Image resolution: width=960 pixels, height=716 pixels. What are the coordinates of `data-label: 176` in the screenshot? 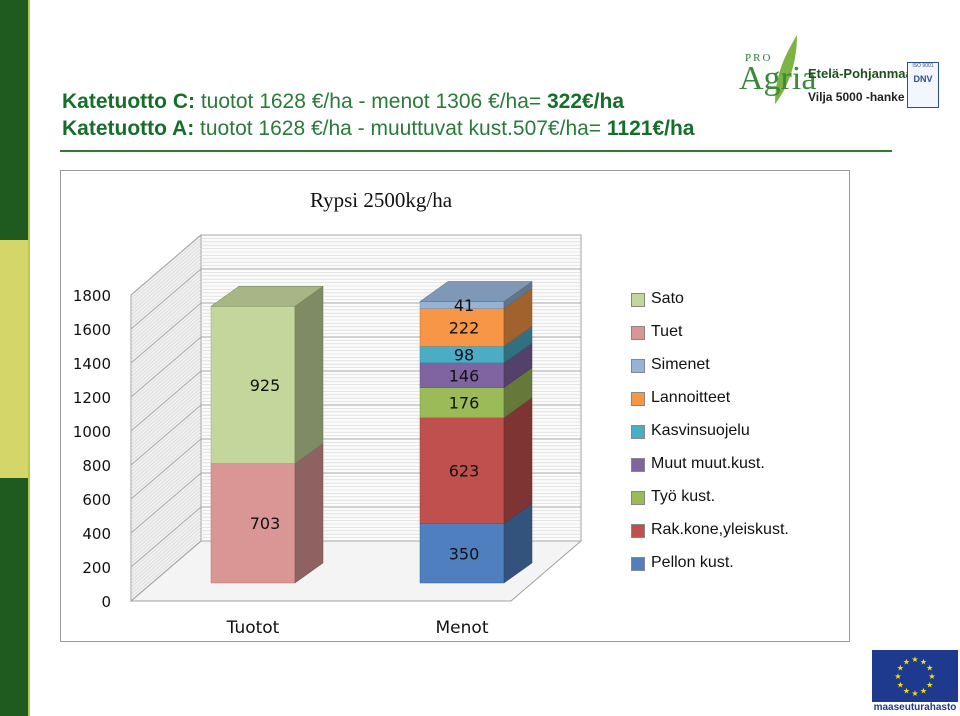 It's located at (464, 403).